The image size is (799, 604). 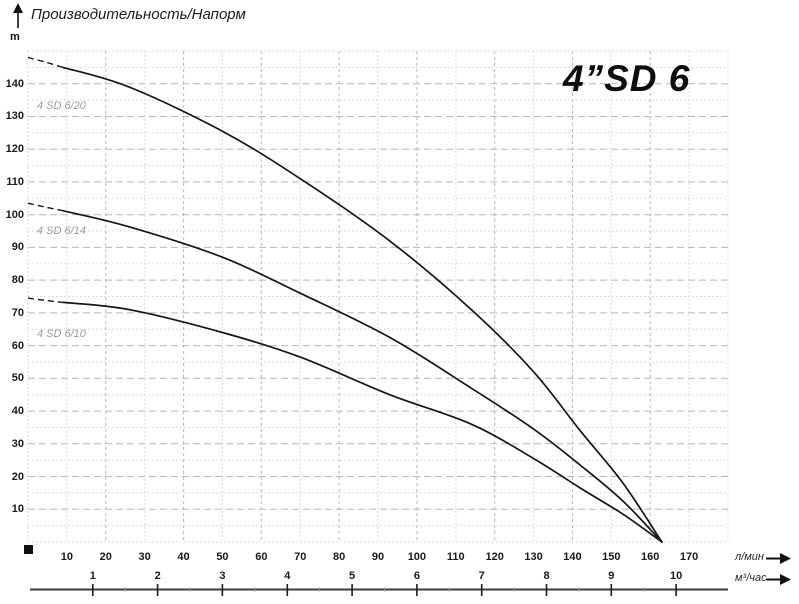 I want to click on y-tick-label: 100, so click(x=14, y=214).